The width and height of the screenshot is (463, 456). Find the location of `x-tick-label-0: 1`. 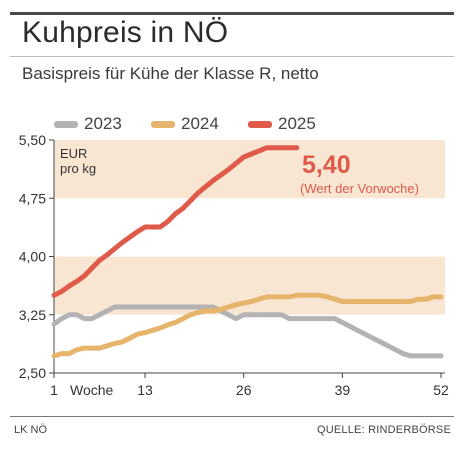

x-tick-label-0: 1 is located at coordinates (54, 390).